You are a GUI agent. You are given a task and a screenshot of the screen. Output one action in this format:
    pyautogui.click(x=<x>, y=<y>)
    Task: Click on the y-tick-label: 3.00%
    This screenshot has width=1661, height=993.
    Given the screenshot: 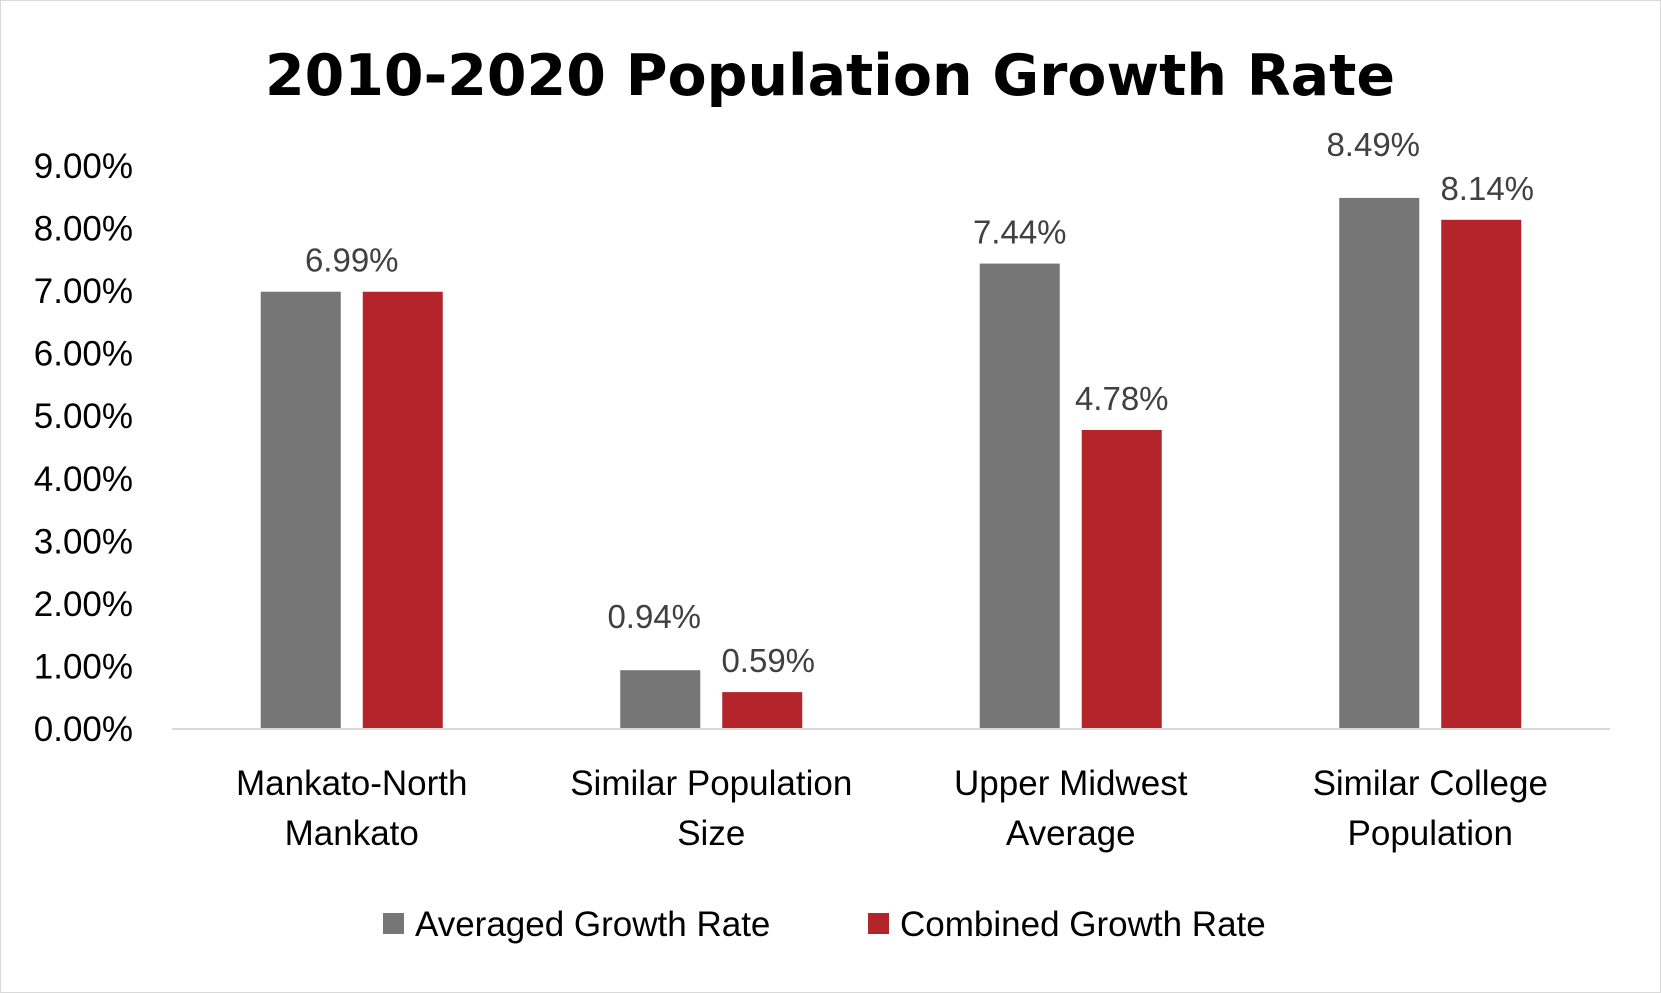 What is the action you would take?
    pyautogui.click(x=83, y=541)
    